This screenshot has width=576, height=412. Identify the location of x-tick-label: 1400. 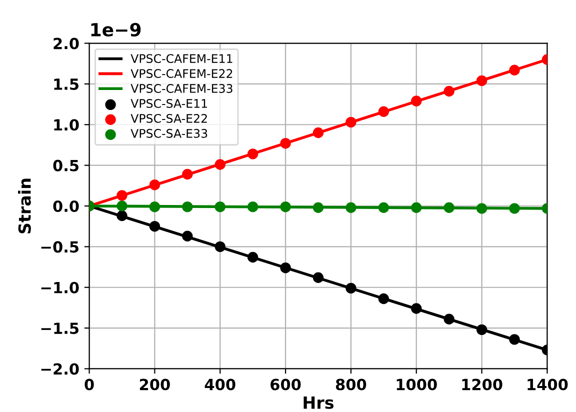
(548, 384).